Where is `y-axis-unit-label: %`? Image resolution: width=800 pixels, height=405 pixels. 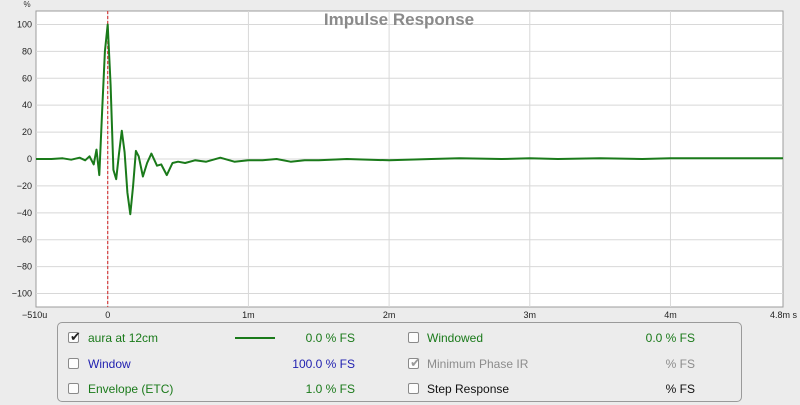
y-axis-unit-label: % is located at coordinates (26, 4).